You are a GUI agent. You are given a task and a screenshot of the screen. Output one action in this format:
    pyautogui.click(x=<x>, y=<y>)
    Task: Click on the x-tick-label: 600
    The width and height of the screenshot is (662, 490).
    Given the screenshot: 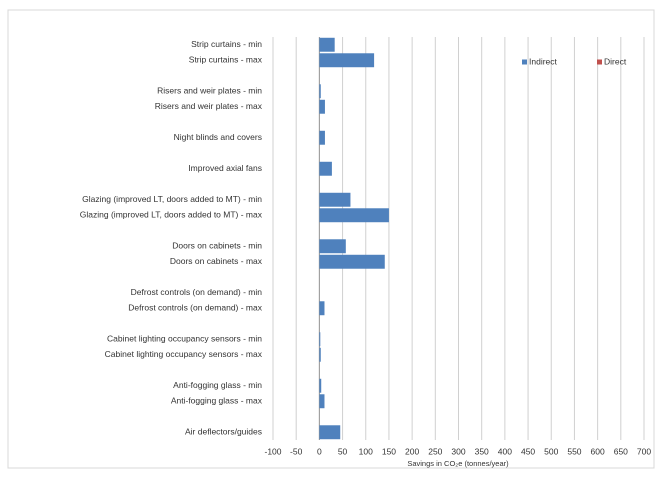 What is the action you would take?
    pyautogui.click(x=598, y=451)
    